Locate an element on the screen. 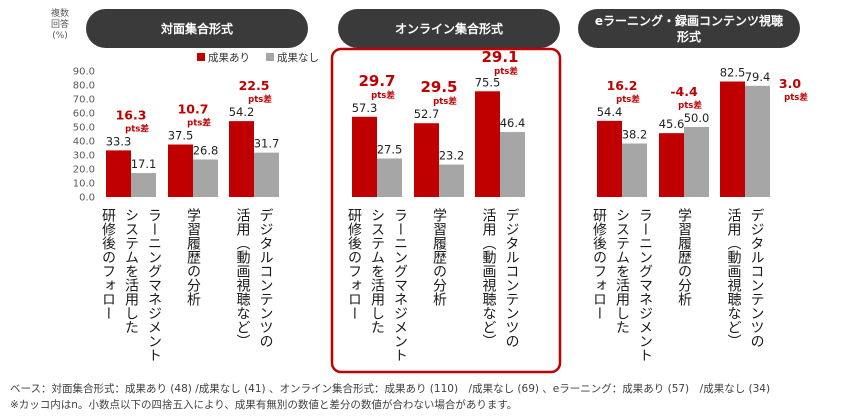  data-label-no: 26.8 is located at coordinates (206, 150).